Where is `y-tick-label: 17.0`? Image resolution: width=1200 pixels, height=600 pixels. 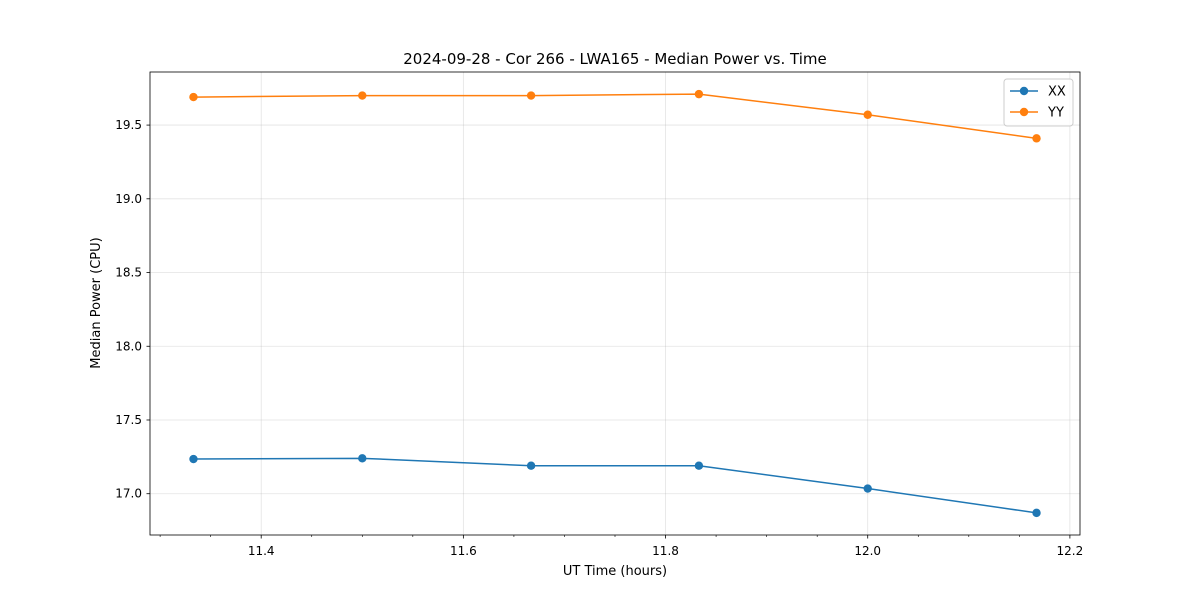
y-tick-label: 17.0 is located at coordinates (128, 494).